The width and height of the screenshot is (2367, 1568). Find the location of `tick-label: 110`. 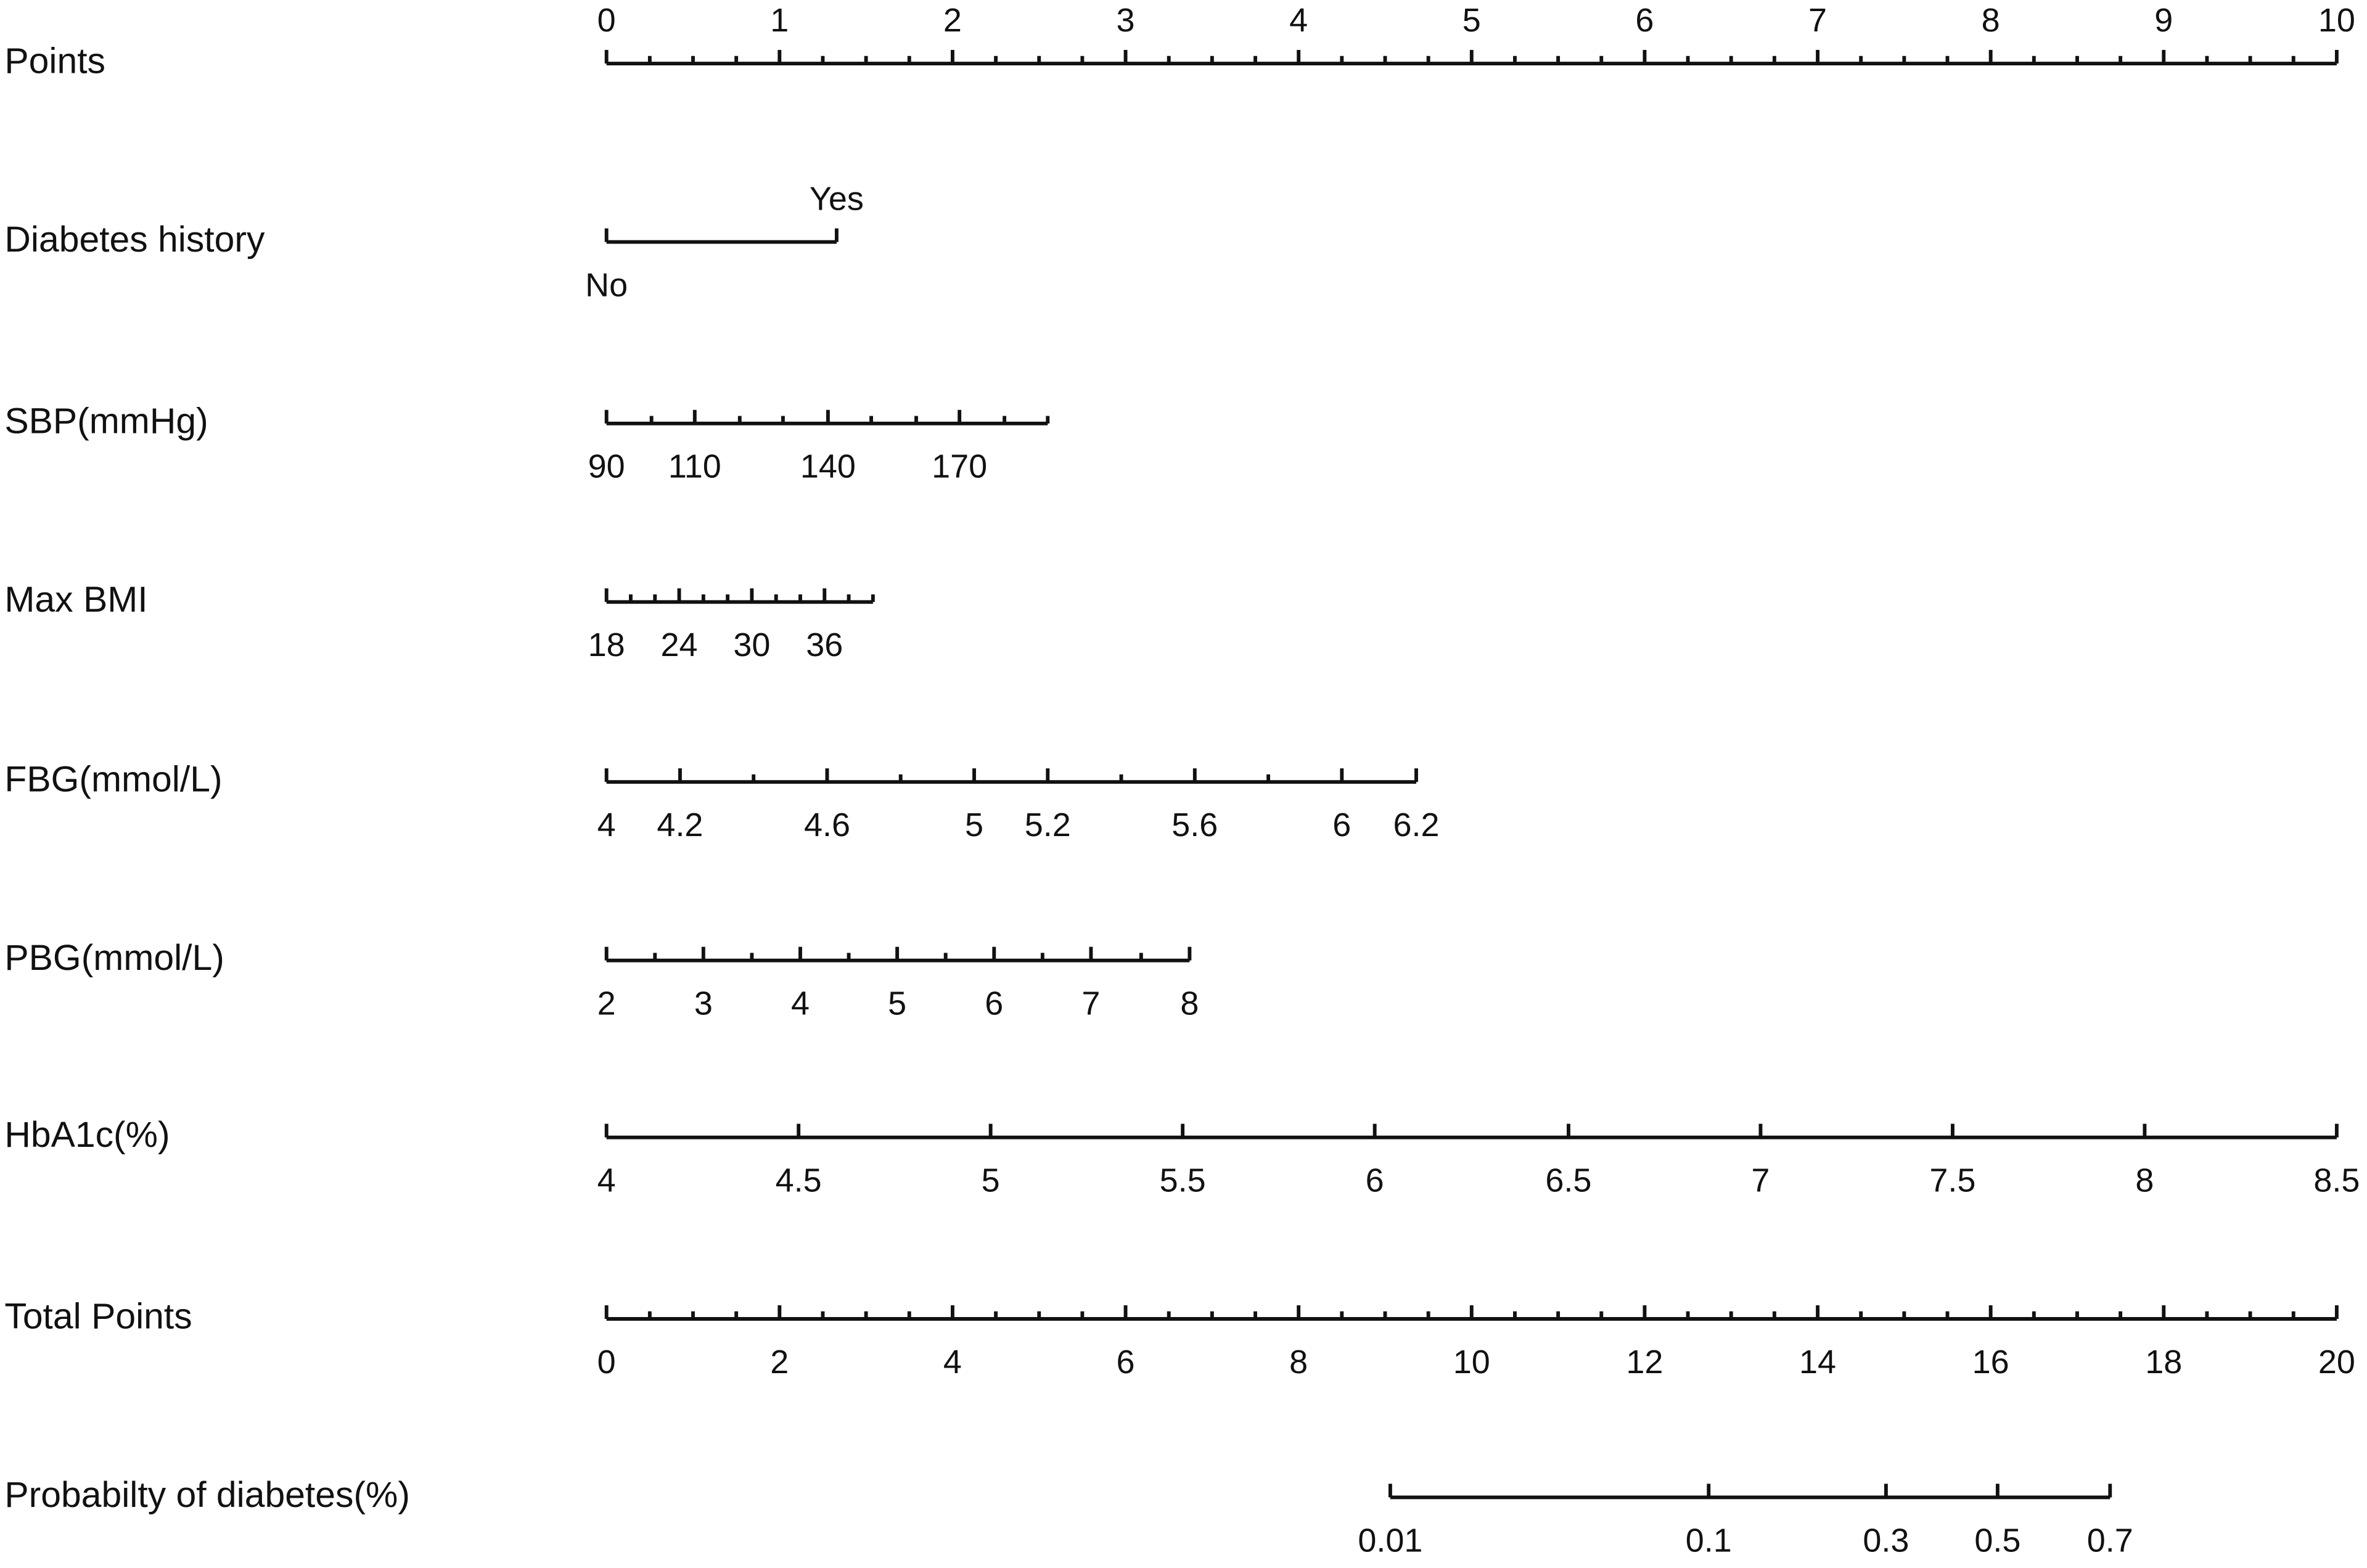

tick-label: 110 is located at coordinates (694, 467).